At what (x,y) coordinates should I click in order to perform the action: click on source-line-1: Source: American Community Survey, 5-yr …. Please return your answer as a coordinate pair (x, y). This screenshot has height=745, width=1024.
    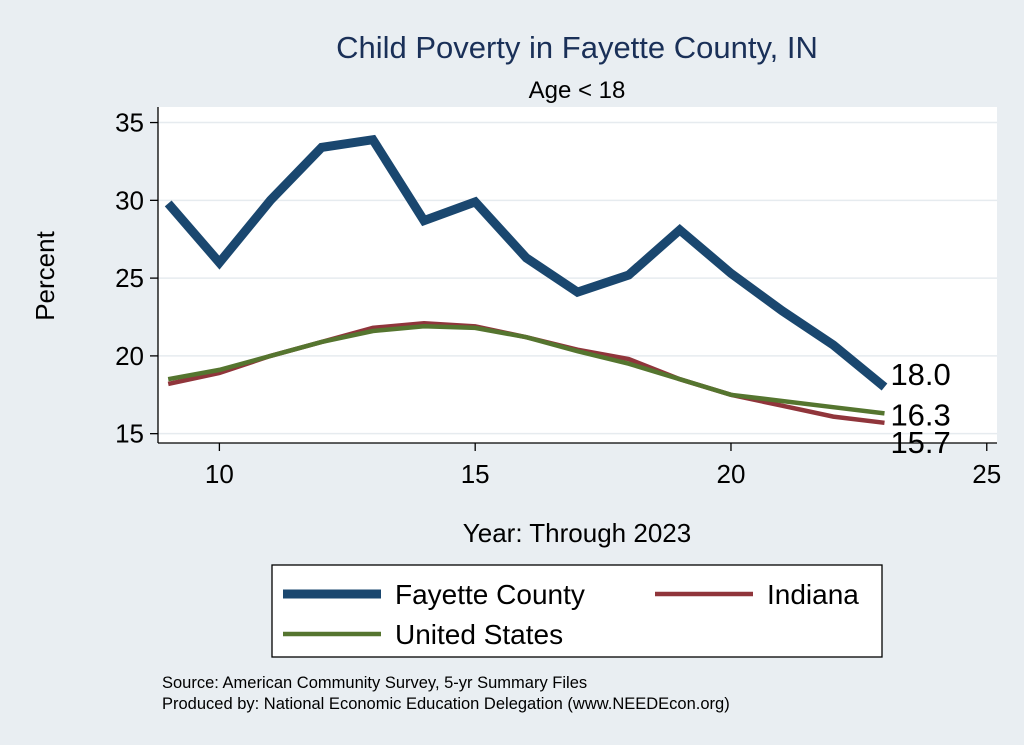
    Looking at the image, I should click on (374, 683).